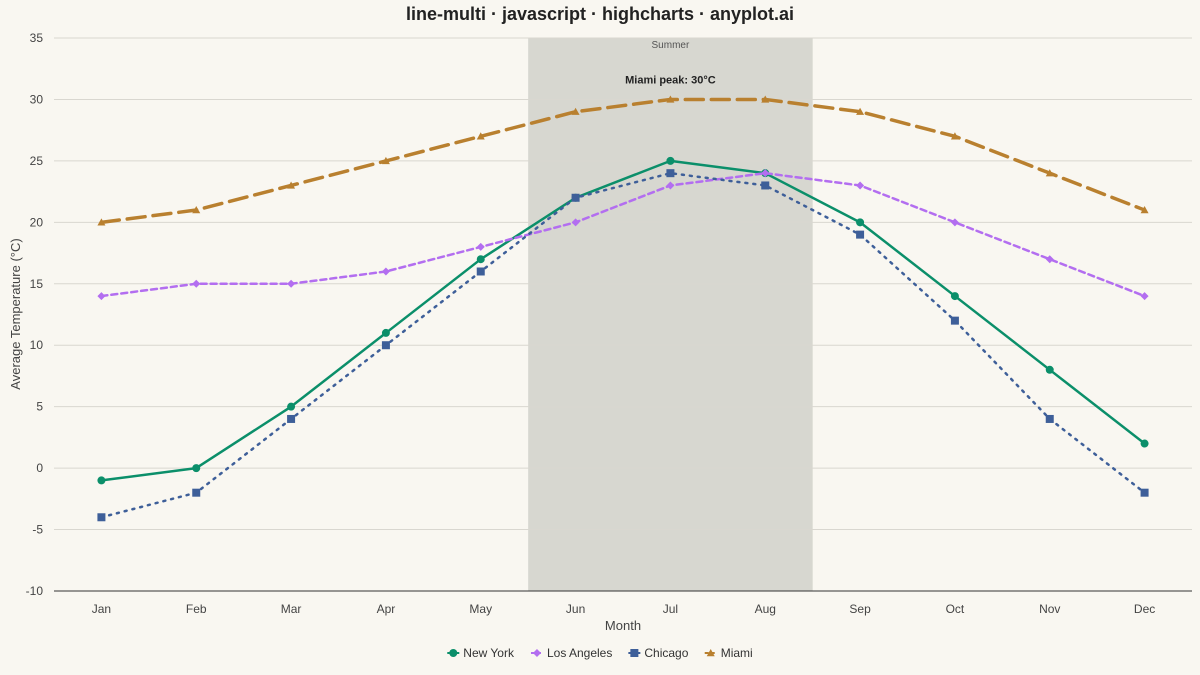  What do you see at coordinates (37, 222) in the screenshot?
I see `y-tick-label: 20` at bounding box center [37, 222].